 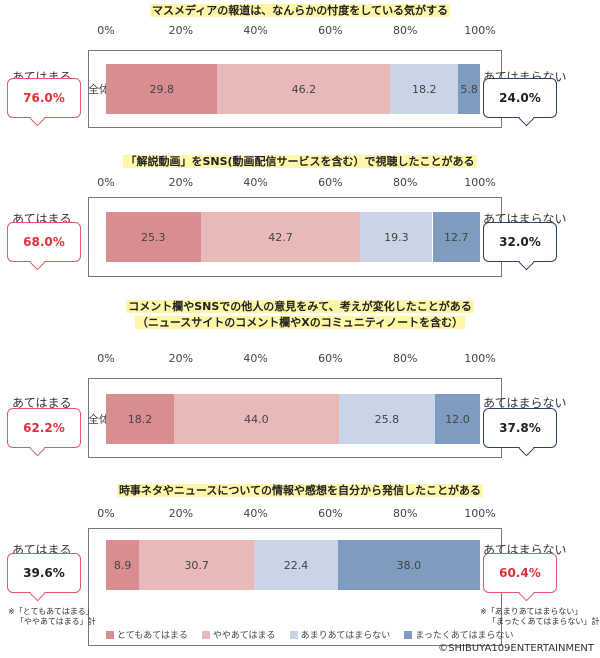 I want to click on data-label: 46.2, so click(x=304, y=89).